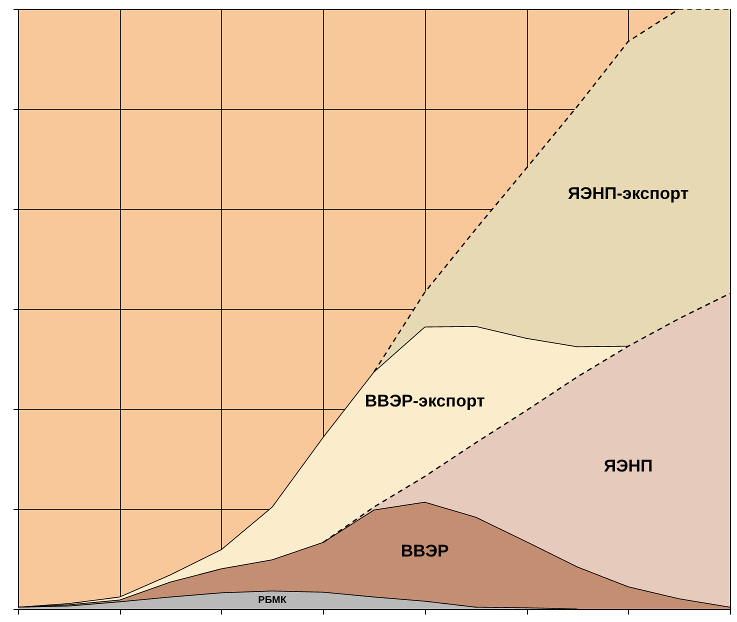  What do you see at coordinates (273, 600) in the screenshot?
I see `series-label: РБМК` at bounding box center [273, 600].